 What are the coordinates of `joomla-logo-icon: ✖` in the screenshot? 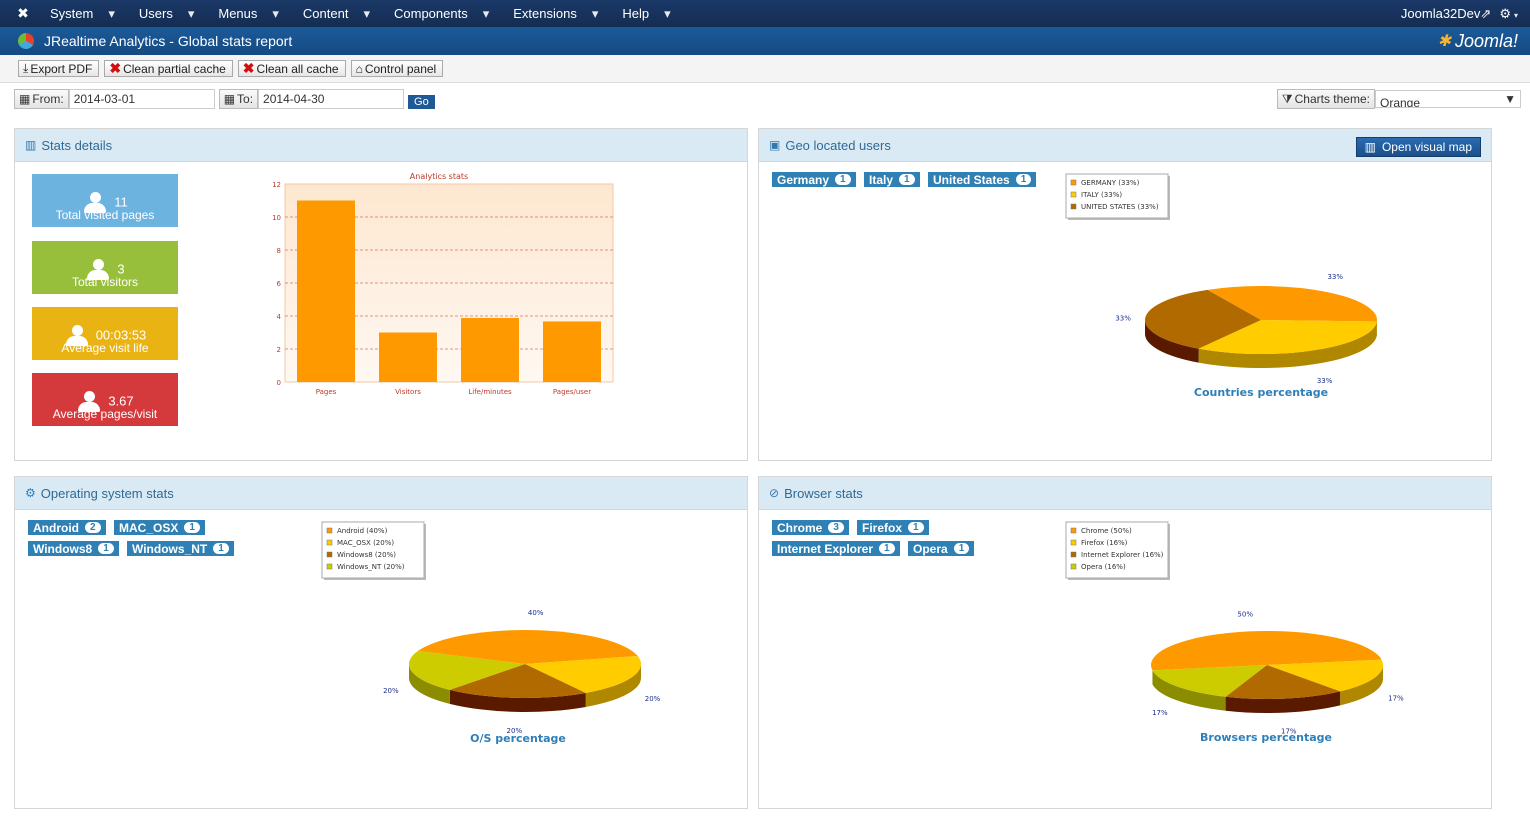 It's located at (23, 13).